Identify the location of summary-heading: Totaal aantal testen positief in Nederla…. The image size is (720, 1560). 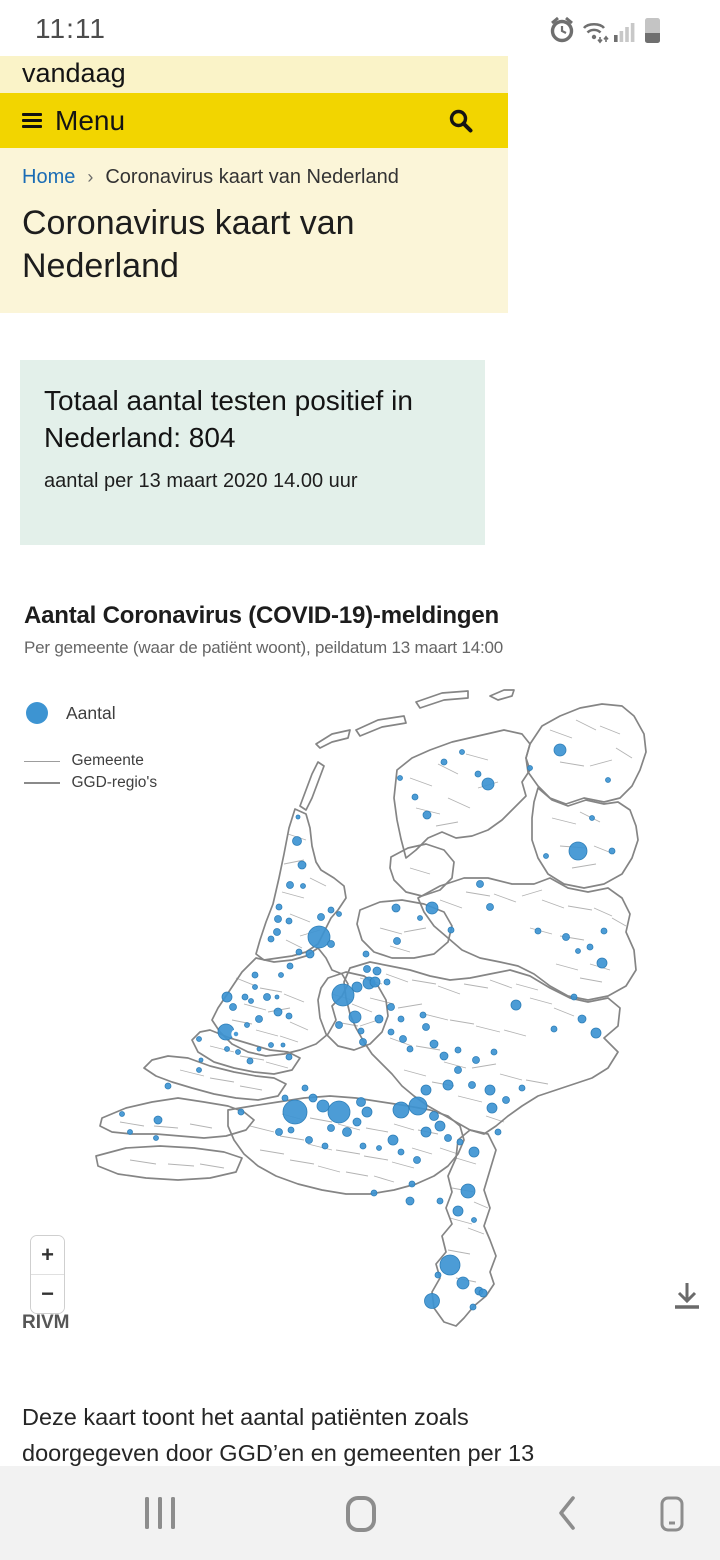
(228, 419).